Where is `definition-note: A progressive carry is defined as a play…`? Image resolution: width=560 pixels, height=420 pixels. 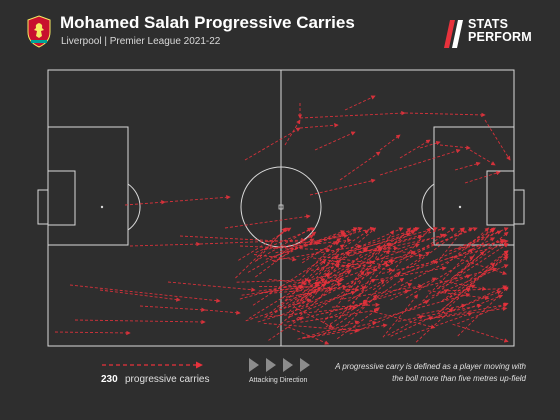 definition-note: A progressive carry is defined as a play… is located at coordinates (430, 372).